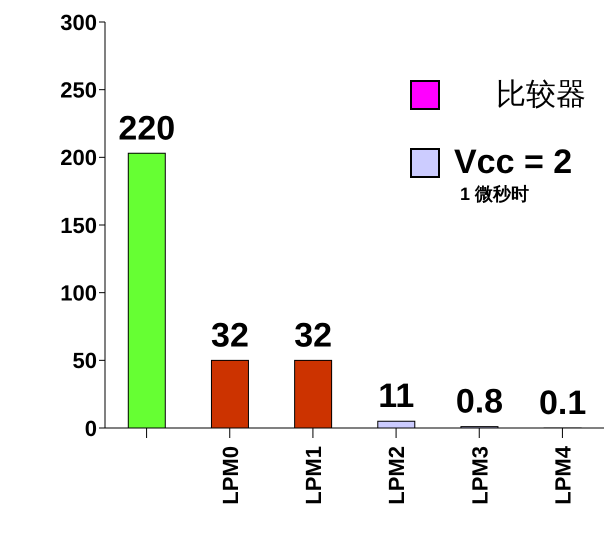 The width and height of the screenshot is (612, 536). Describe the element at coordinates (84, 361) in the screenshot. I see `y-tick-label: 50` at that location.